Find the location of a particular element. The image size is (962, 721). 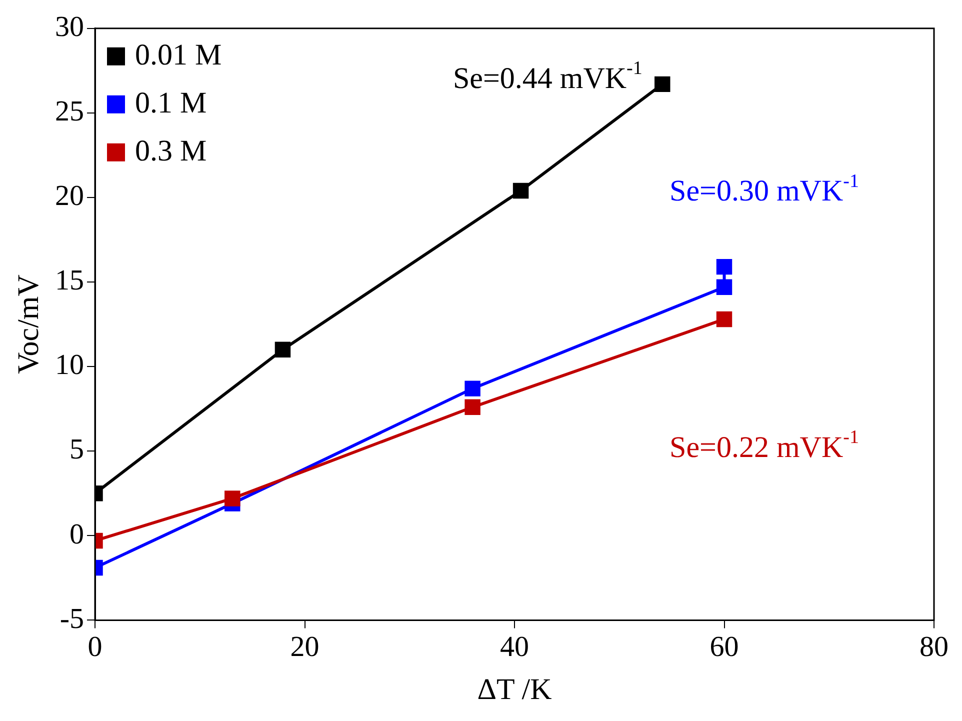

legend-label: 0.3 M is located at coordinates (171, 151).